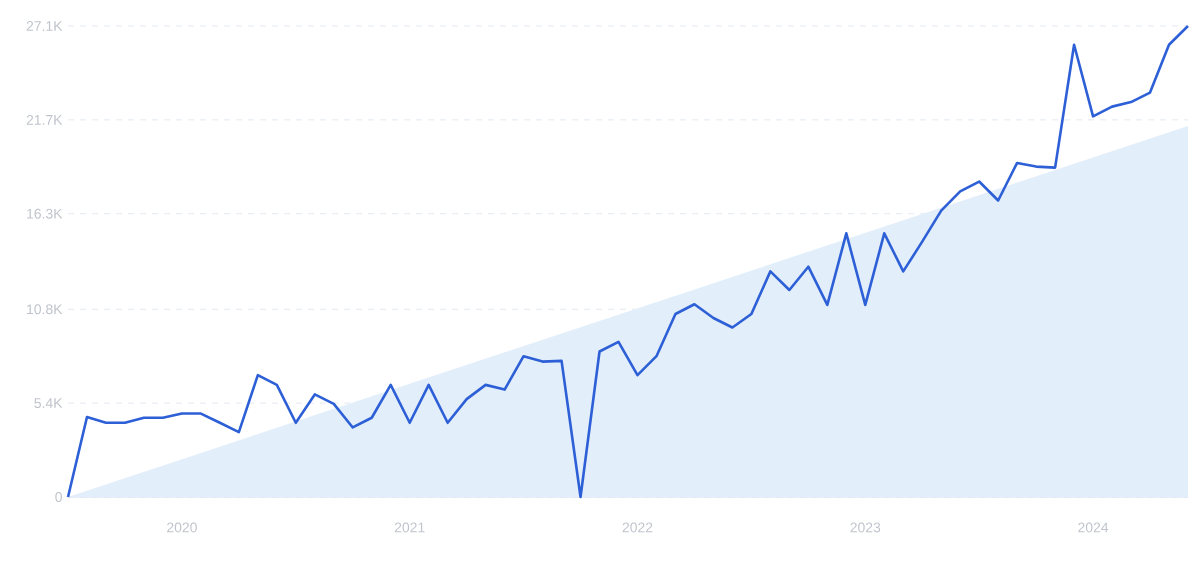  I want to click on x-tick-label: 2023, so click(865, 527).